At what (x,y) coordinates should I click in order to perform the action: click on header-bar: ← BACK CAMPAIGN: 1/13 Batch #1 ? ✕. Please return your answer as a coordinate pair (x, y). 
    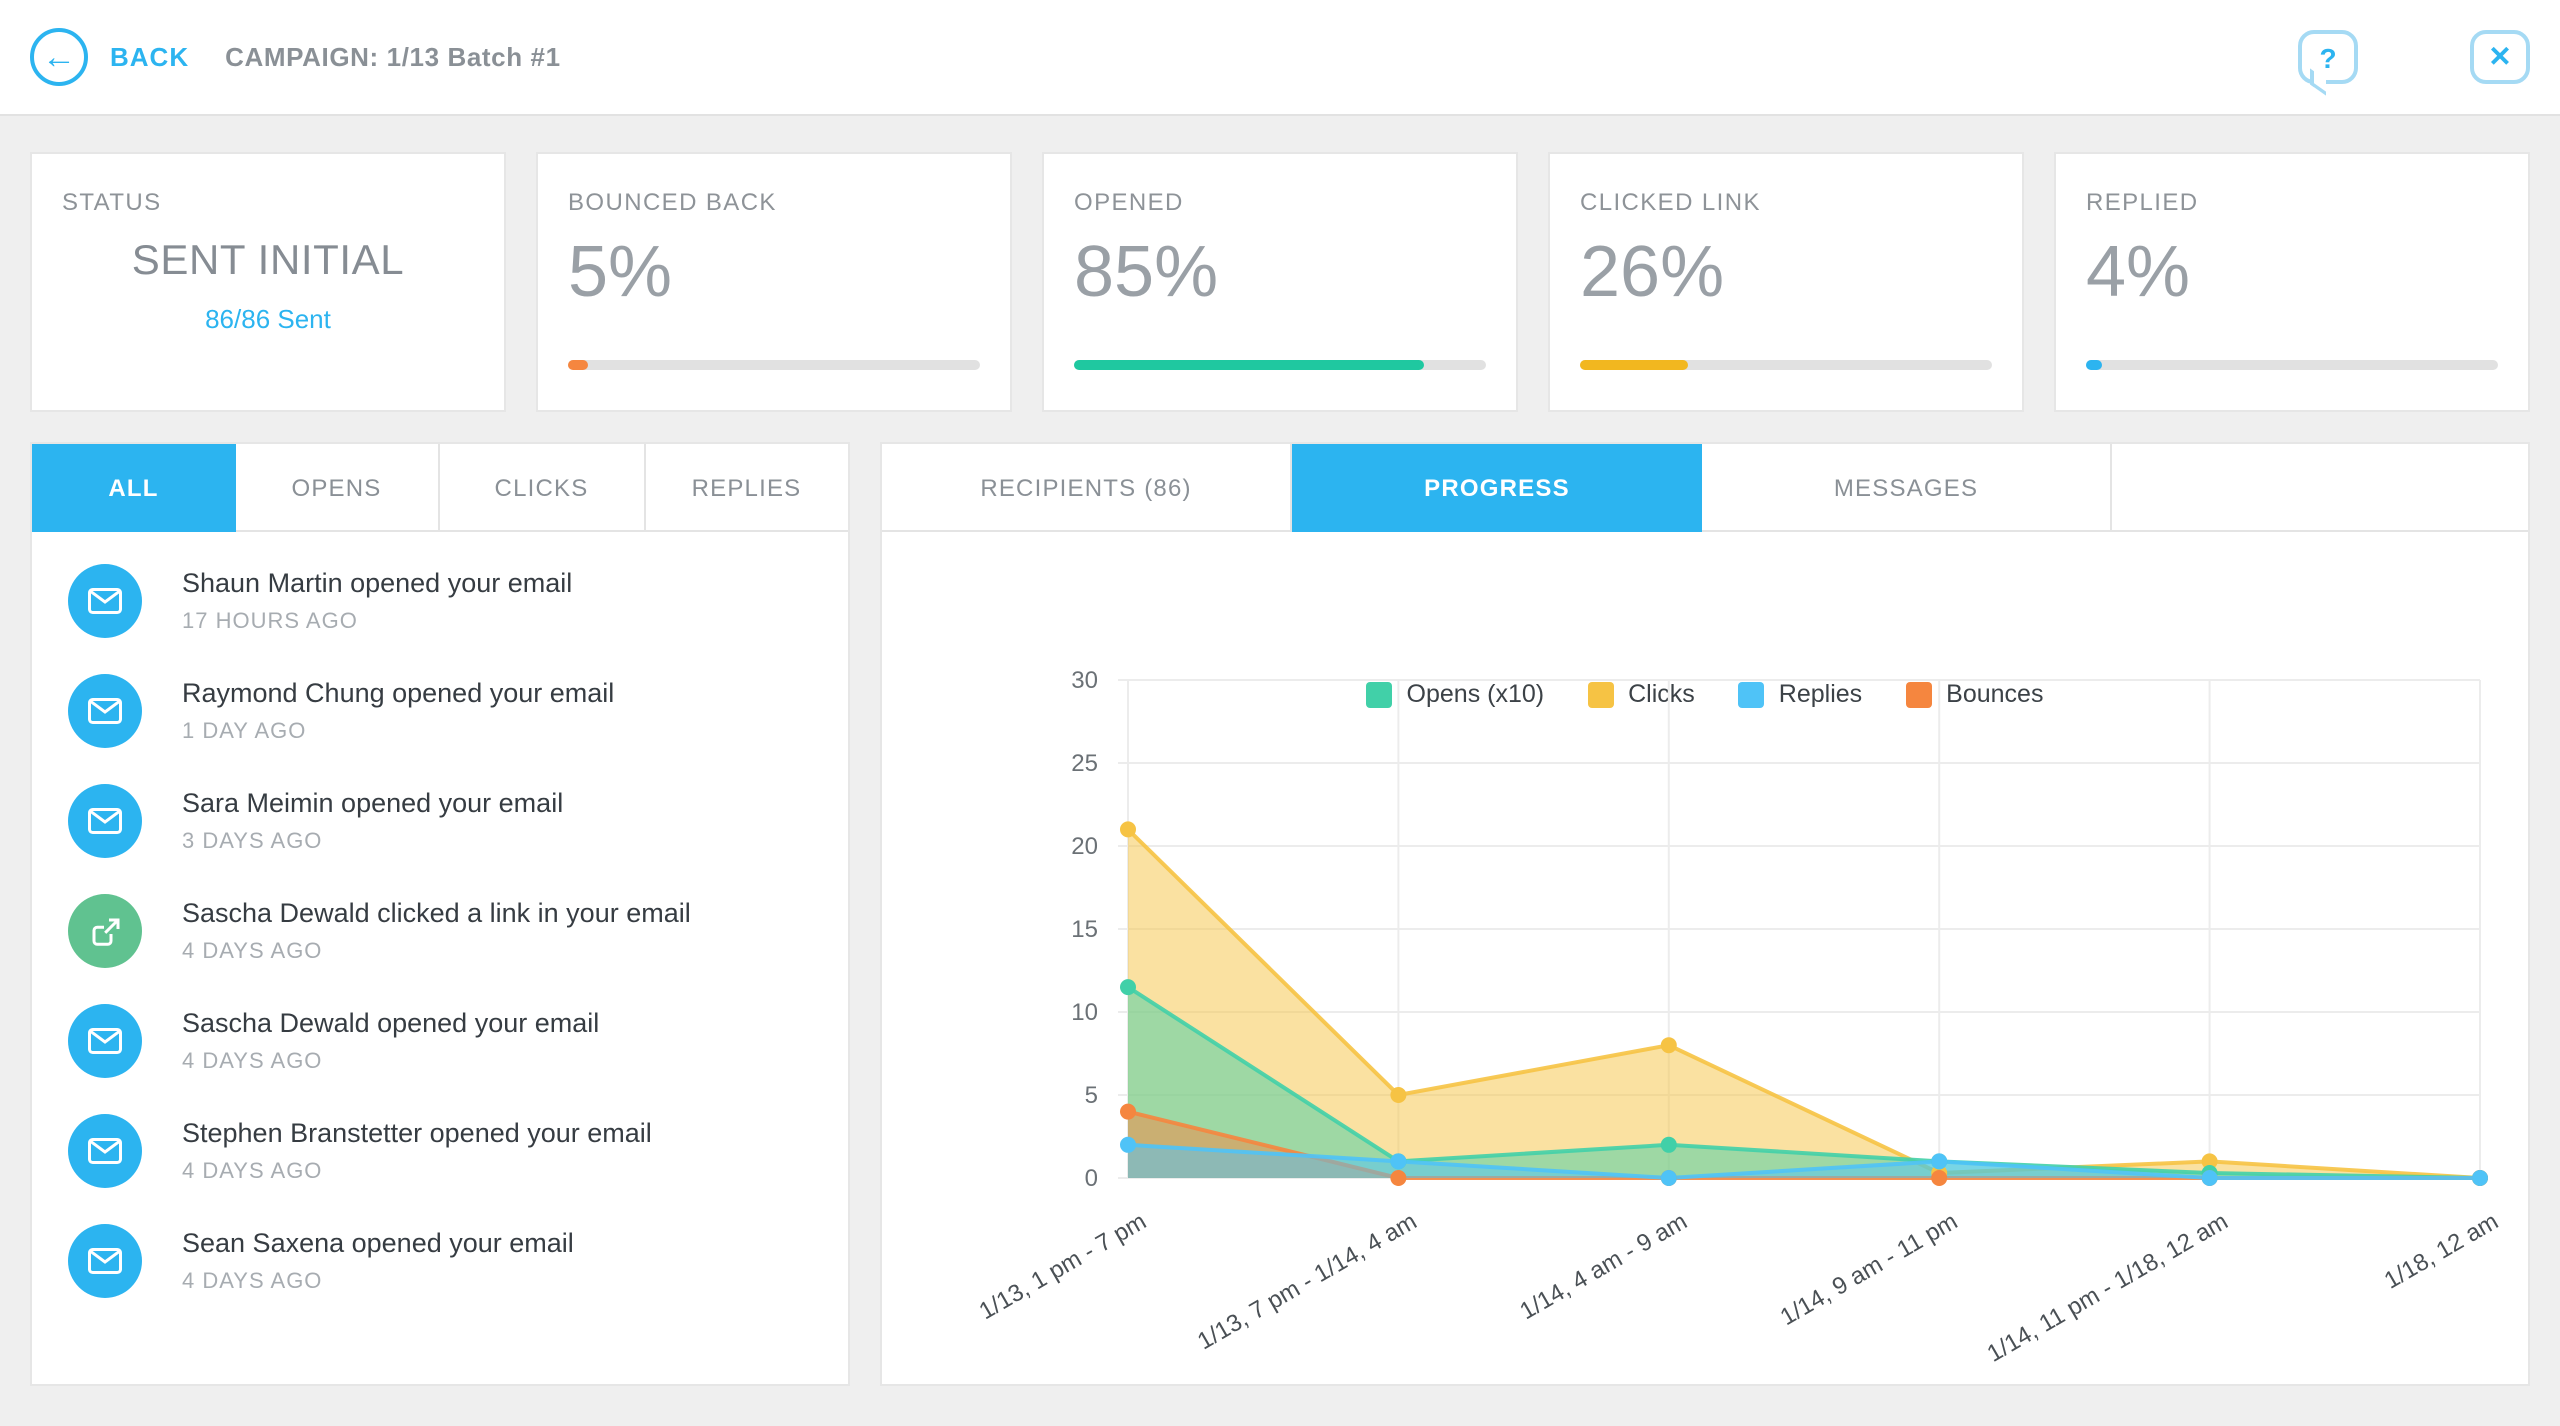
    Looking at the image, I should click on (1280, 58).